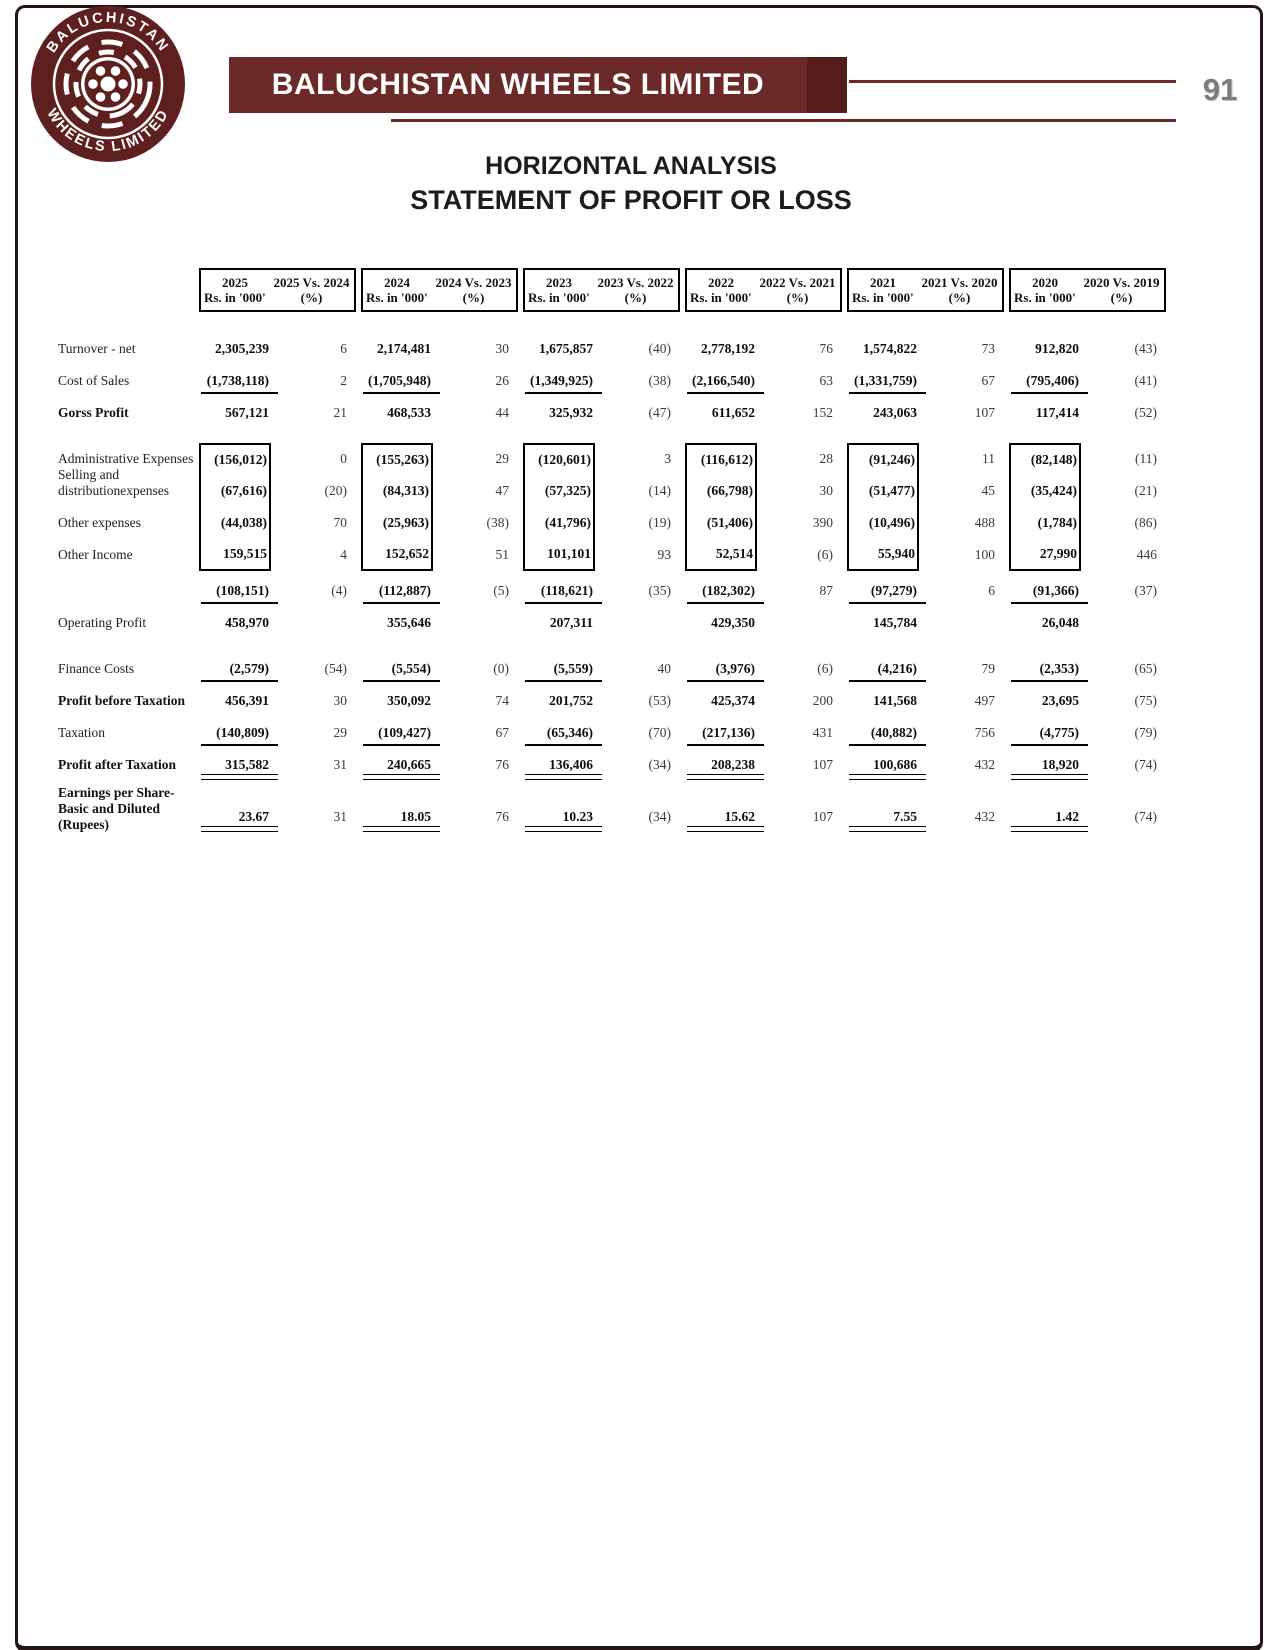  What do you see at coordinates (501, 668) in the screenshot?
I see `pct-cell: (0)` at bounding box center [501, 668].